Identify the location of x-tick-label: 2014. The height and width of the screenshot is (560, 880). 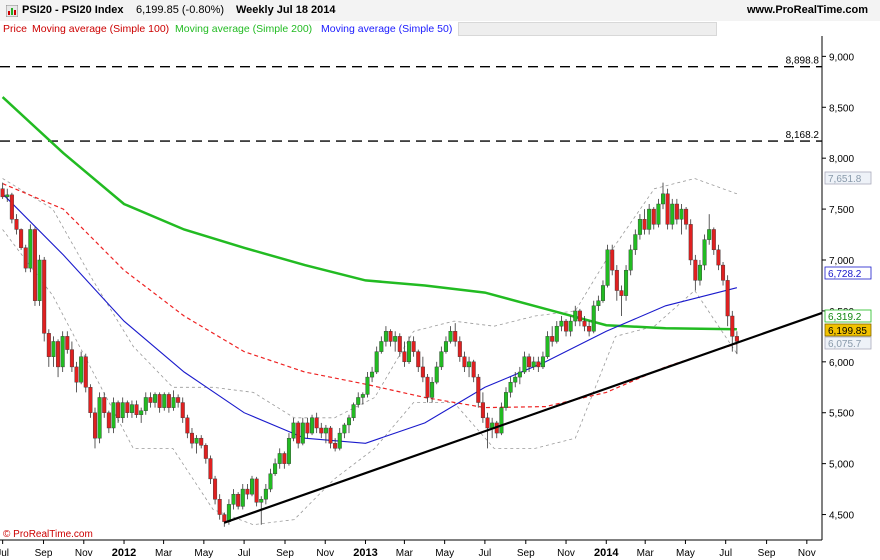
(606, 553).